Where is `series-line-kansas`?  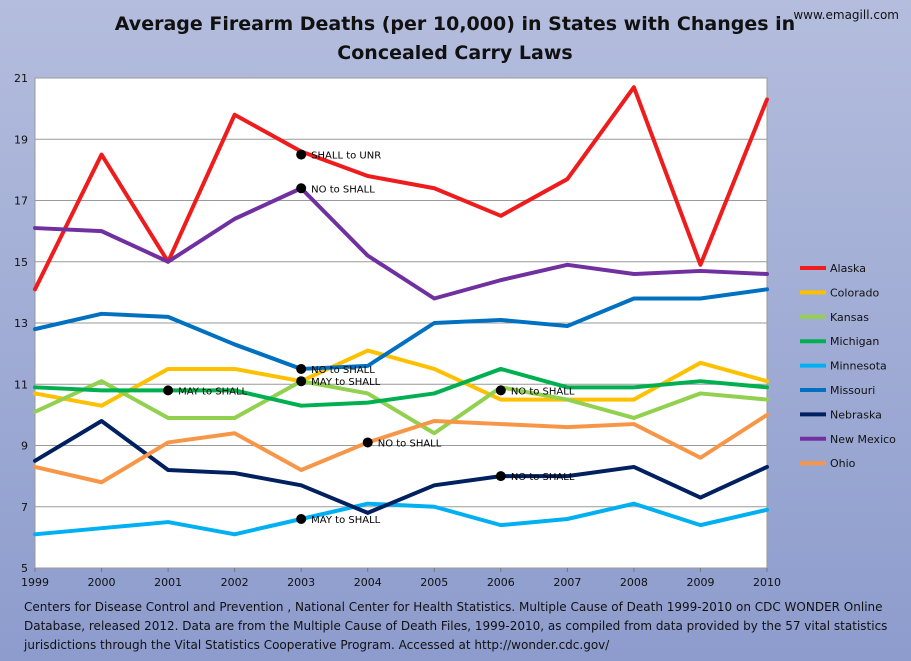
series-line-kansas is located at coordinates (401, 407).